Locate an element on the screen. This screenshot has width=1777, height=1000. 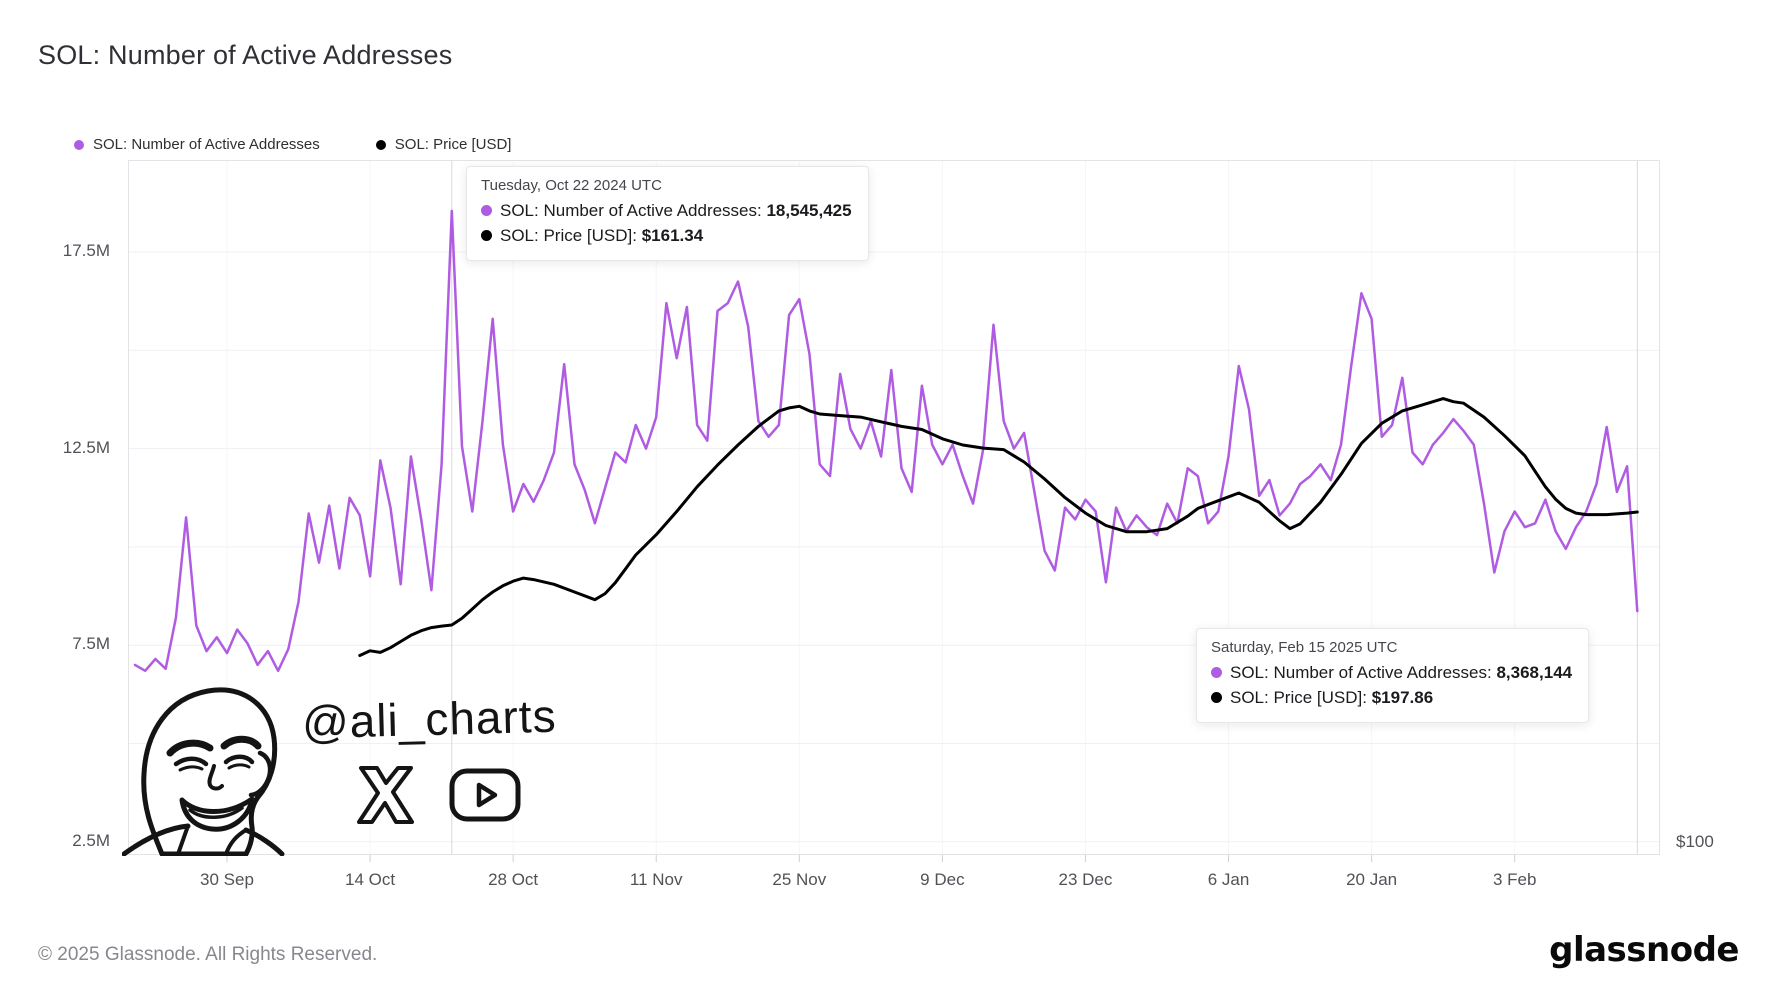
tooltip-series-value: 18,545,425 is located at coordinates (809, 210).